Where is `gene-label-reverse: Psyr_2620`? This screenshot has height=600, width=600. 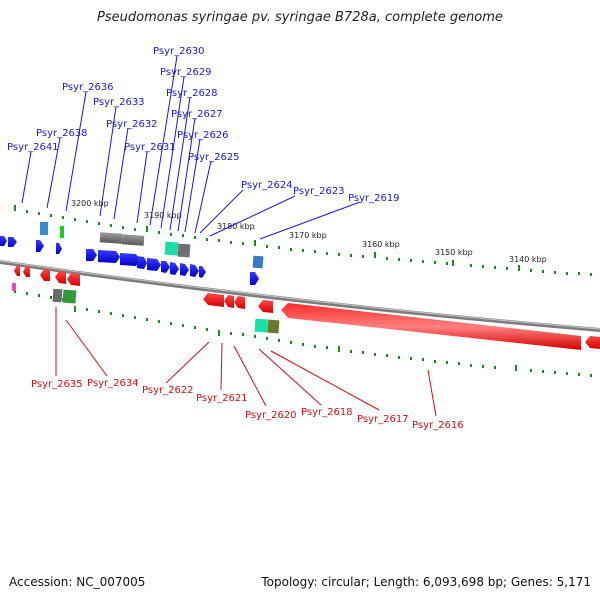
gene-label-reverse: Psyr_2620 is located at coordinates (271, 415).